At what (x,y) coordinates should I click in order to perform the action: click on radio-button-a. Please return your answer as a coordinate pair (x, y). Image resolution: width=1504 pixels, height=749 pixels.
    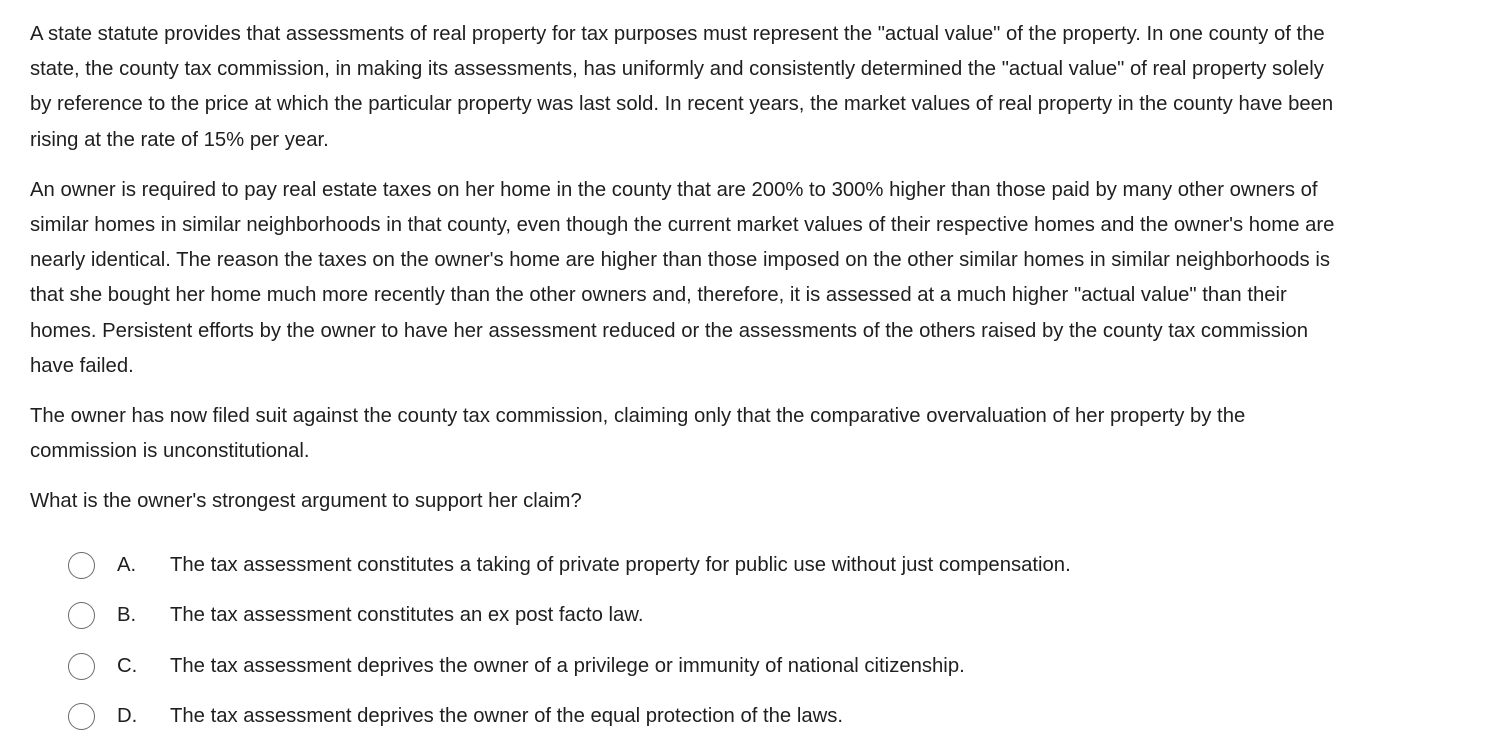
    Looking at the image, I should click on (81, 565).